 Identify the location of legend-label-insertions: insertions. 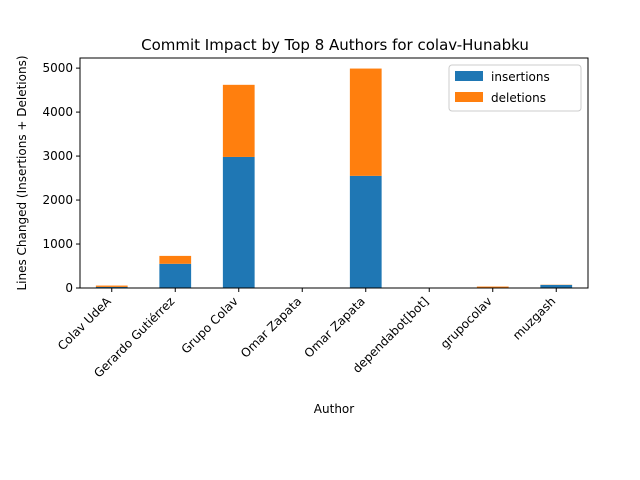
(520, 77).